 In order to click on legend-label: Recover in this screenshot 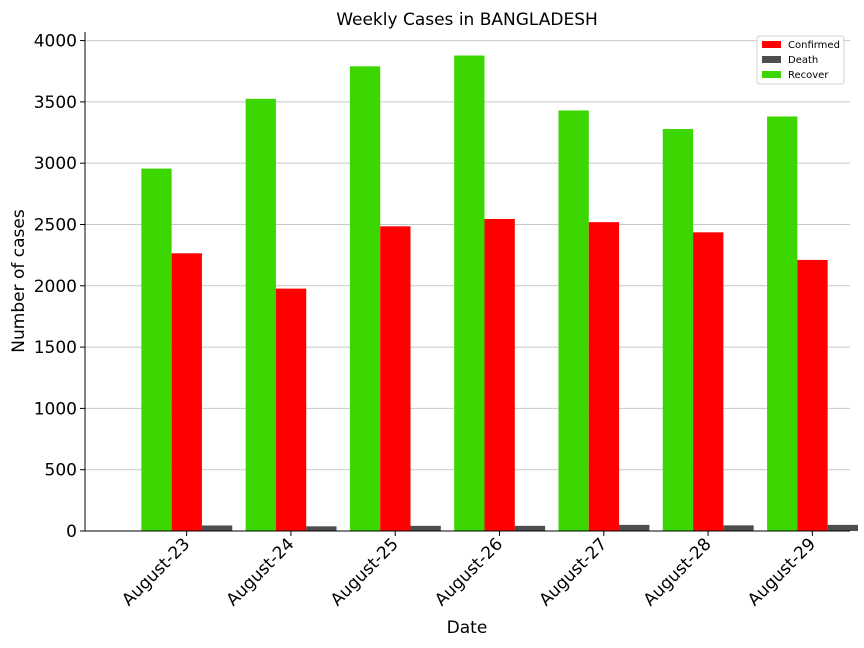, I will do `click(808, 75)`.